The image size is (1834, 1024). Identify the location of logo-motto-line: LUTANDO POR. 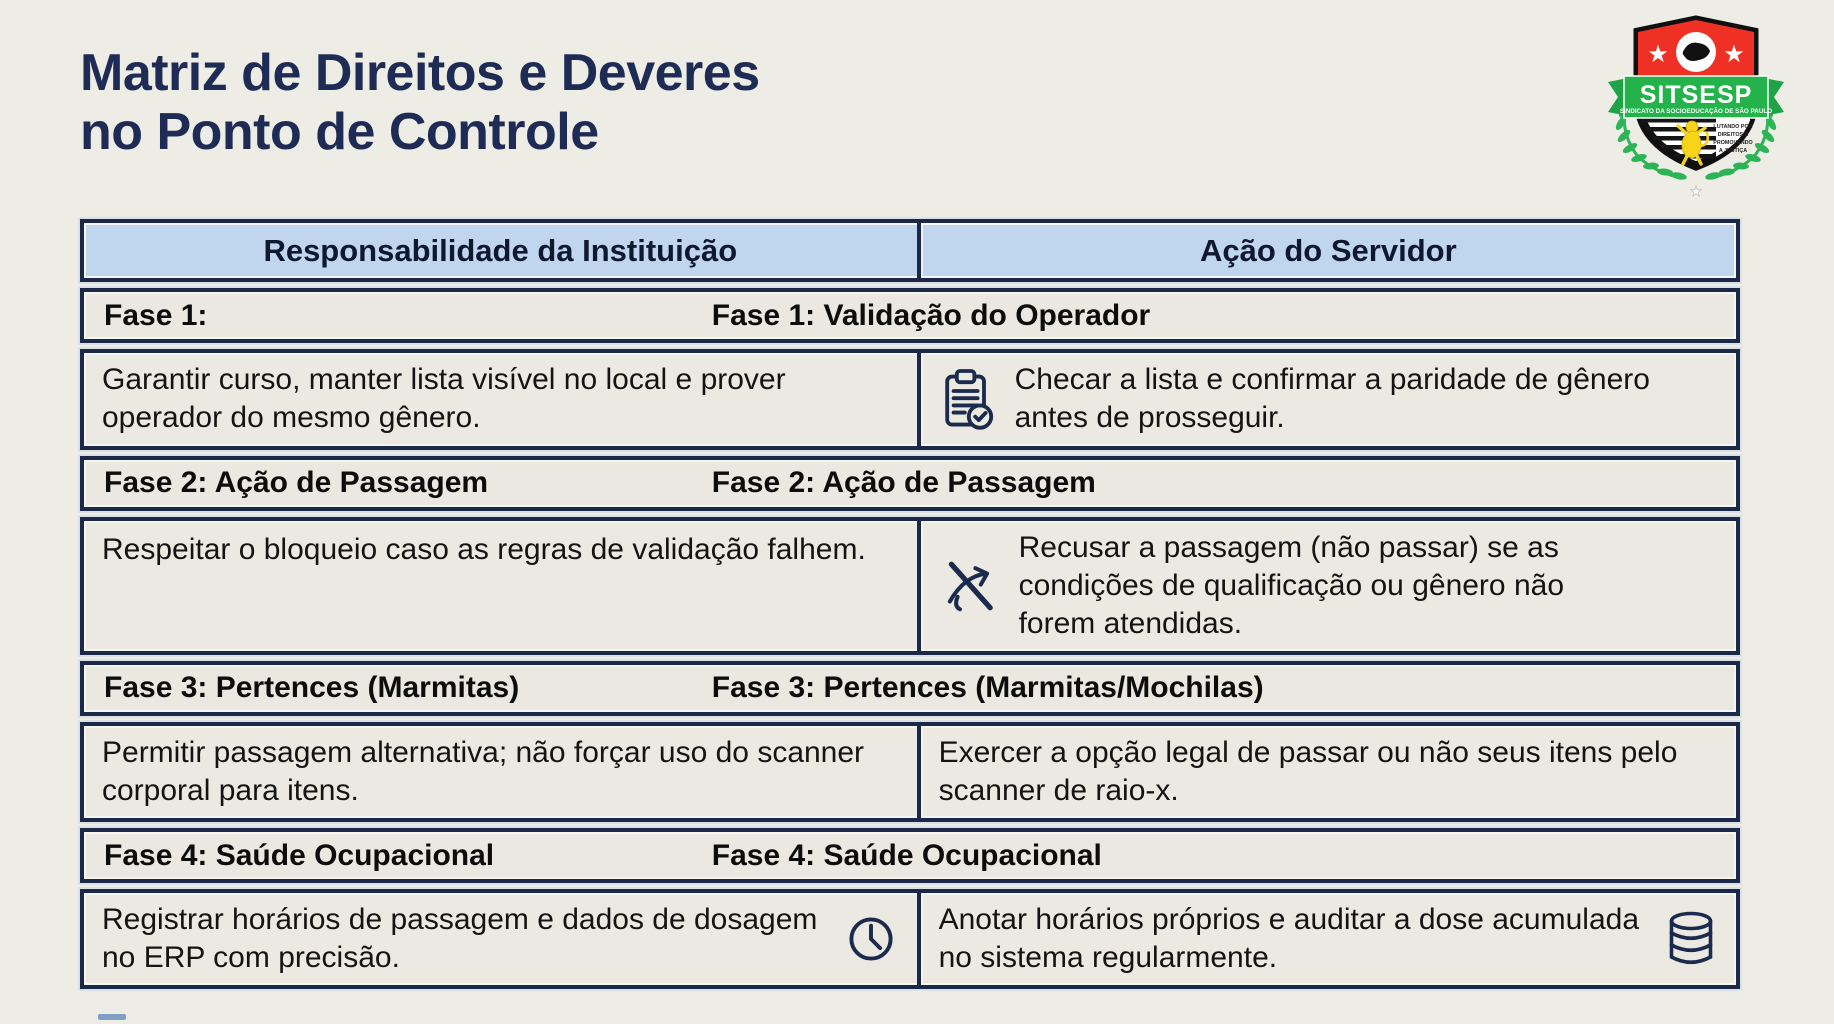
(1732, 127).